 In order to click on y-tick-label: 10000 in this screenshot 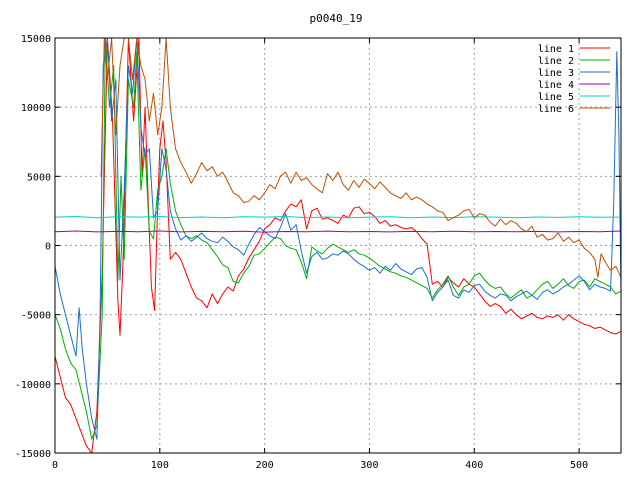, I will do `click(36, 108)`.